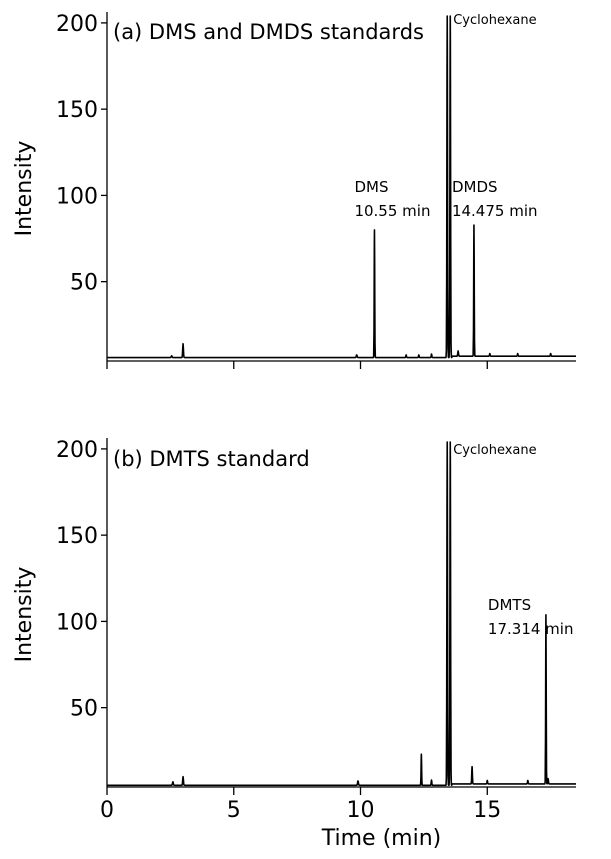 This screenshot has width=611, height=859. I want to click on x-tick-label: 0, so click(107, 810).